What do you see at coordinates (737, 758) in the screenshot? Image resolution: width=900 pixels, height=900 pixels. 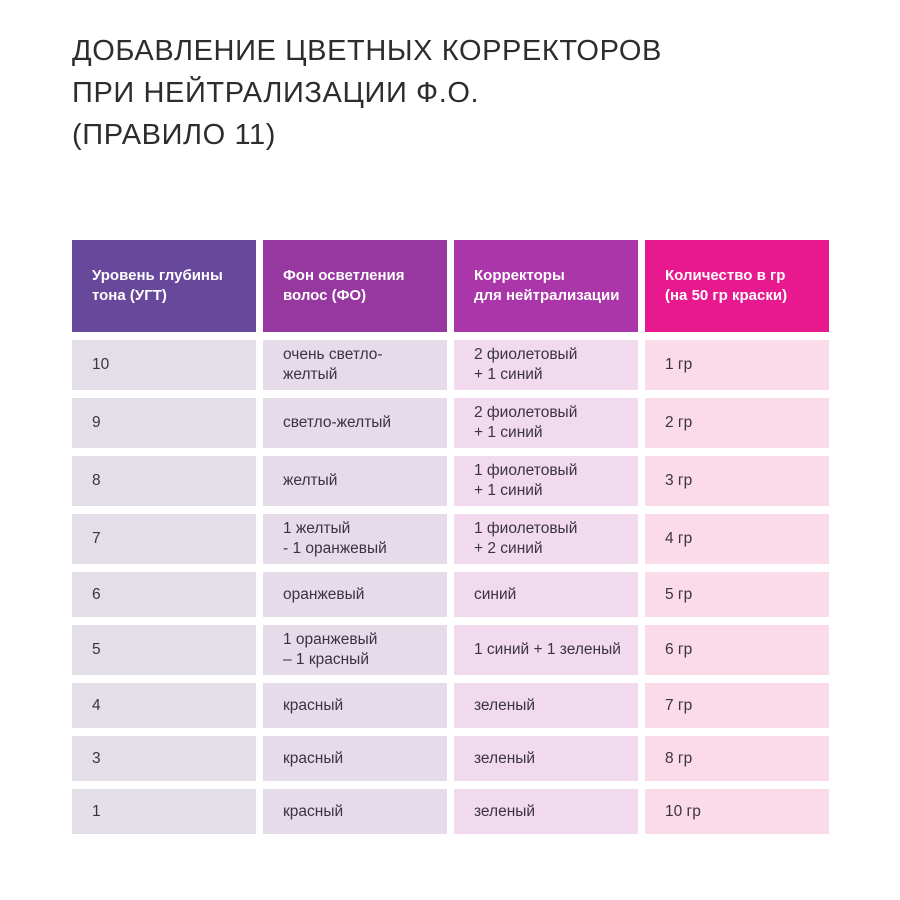 I see `cell-amount: 8 гр` at bounding box center [737, 758].